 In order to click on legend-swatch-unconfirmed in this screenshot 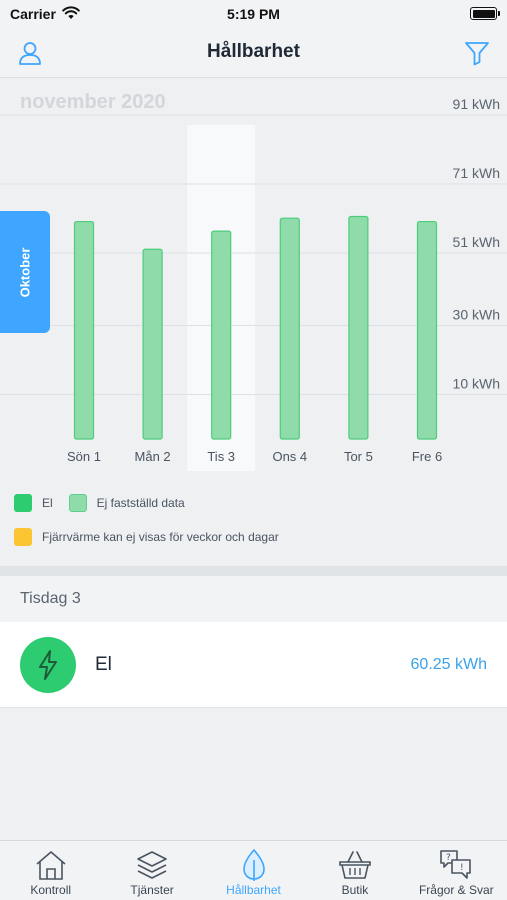, I will do `click(77, 503)`.